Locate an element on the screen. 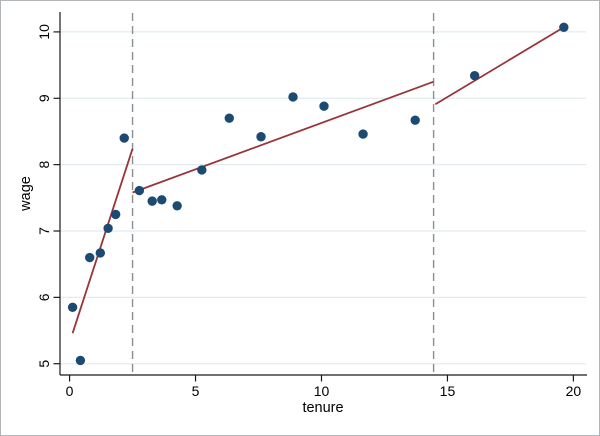 The height and width of the screenshot is (436, 600). x-tick-label: 15 is located at coordinates (448, 391).